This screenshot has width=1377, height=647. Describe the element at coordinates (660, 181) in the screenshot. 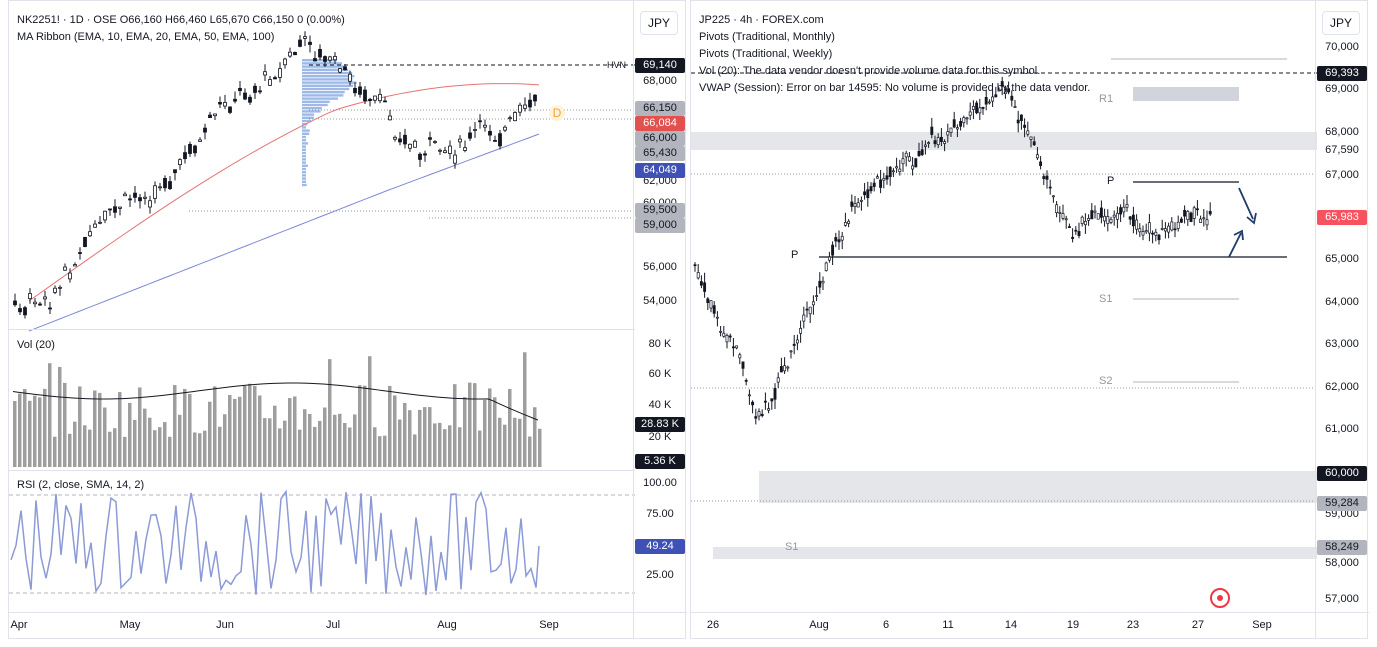

I see `left-price-tick: 62,000` at that location.